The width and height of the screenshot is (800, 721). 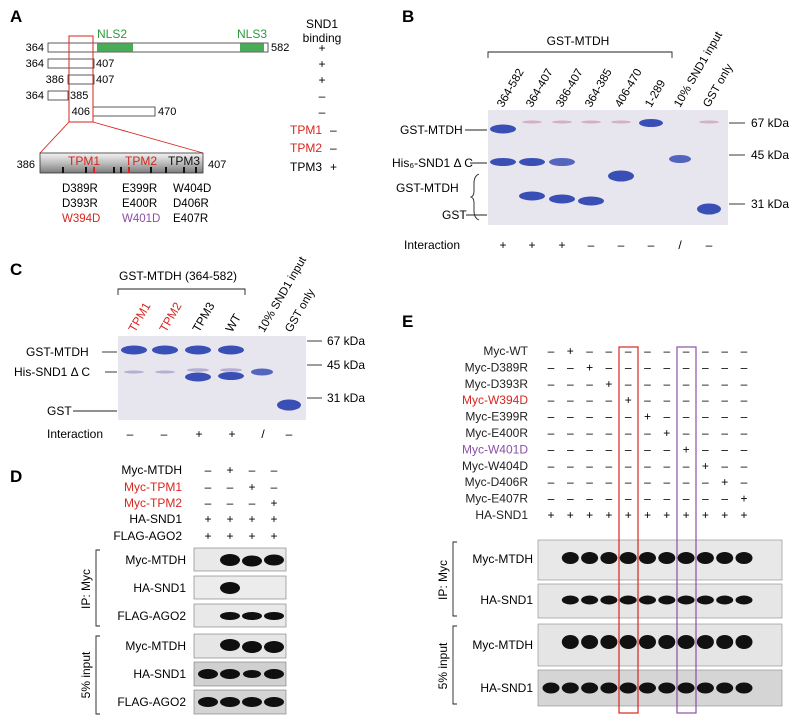 What do you see at coordinates (680, 159) in the screenshot?
I see `band-b7-snd1-input` at bounding box center [680, 159].